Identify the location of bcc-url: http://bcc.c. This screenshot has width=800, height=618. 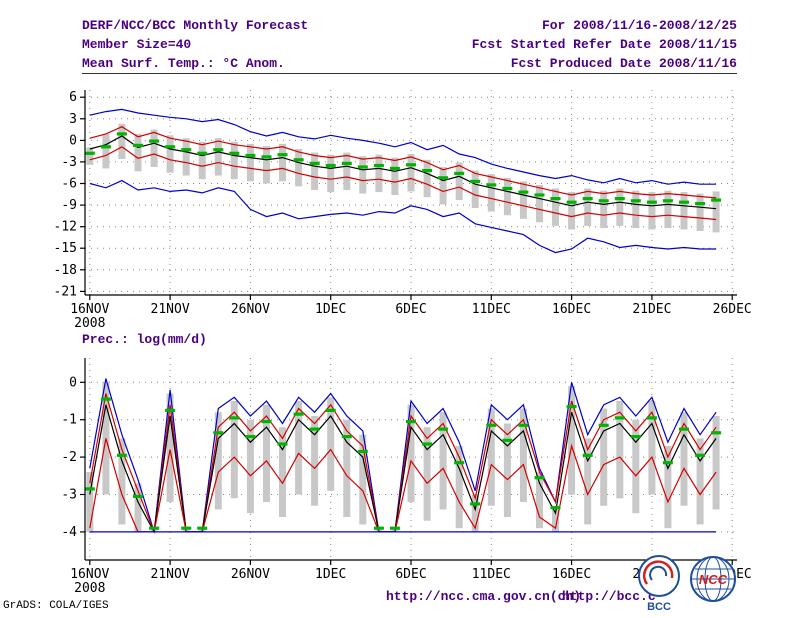
(609, 596).